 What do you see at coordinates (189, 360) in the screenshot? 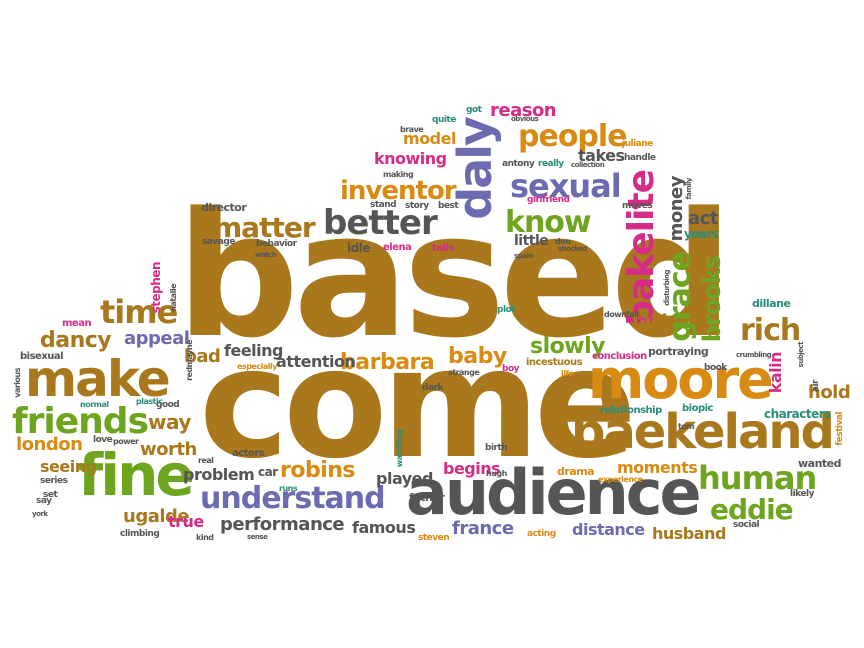
I see `word: redmayne` at bounding box center [189, 360].